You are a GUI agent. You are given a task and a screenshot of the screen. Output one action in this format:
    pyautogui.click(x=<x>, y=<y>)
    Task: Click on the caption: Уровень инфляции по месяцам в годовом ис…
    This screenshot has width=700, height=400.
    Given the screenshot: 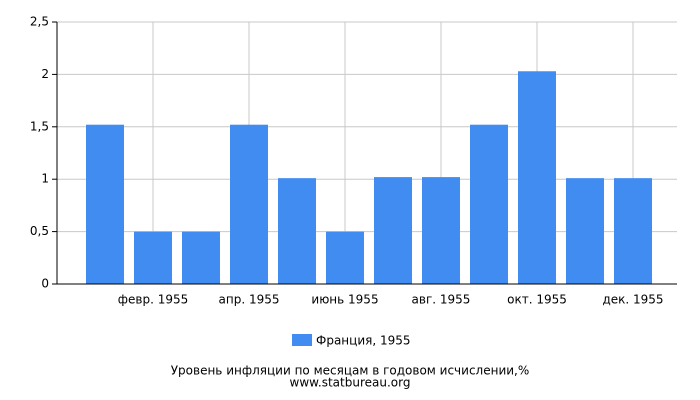 What is the action you would take?
    pyautogui.click(x=350, y=371)
    